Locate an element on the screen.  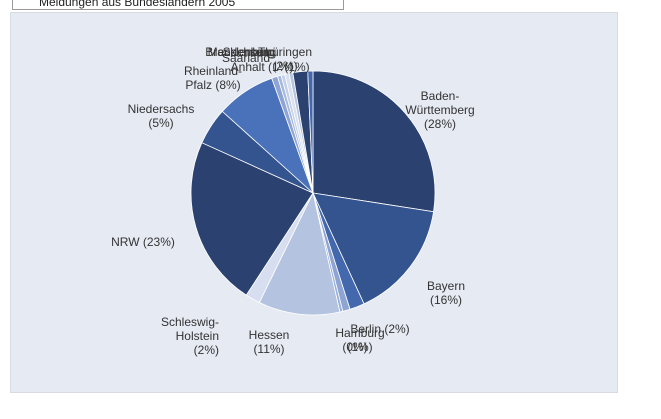
pie-slice-bayern is located at coordinates (373, 248).